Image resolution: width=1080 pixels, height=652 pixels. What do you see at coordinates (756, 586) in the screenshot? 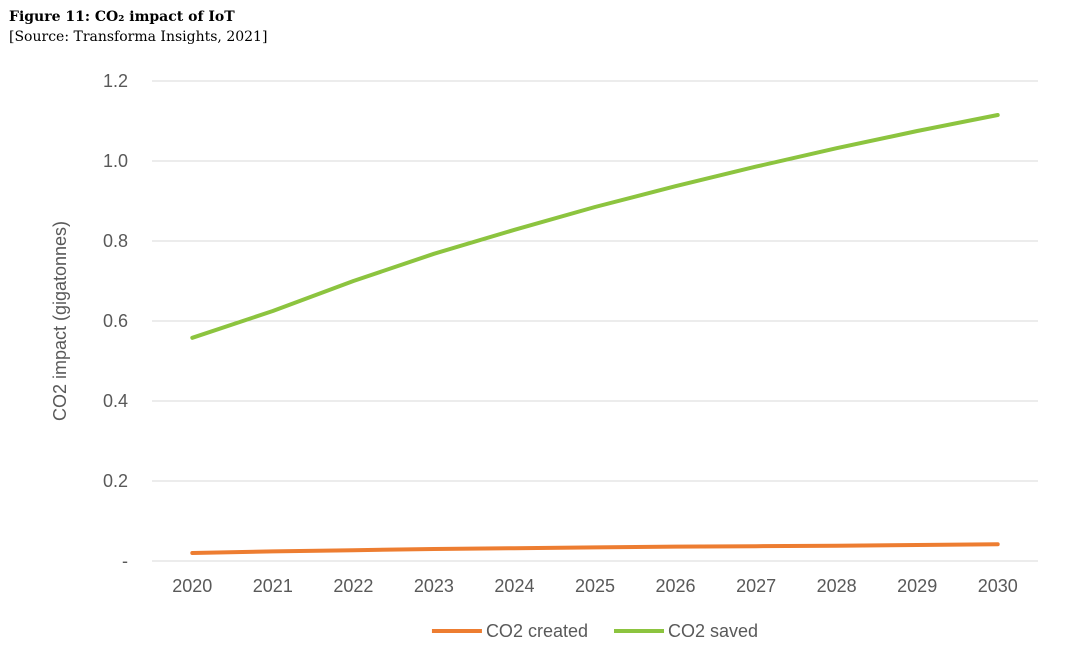
I see `x-tick-label: 2027` at bounding box center [756, 586].